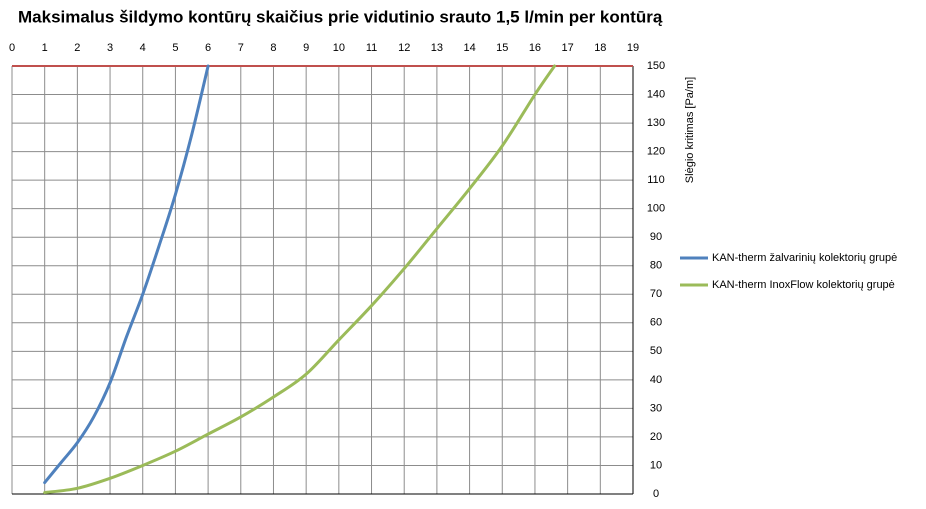 The height and width of the screenshot is (509, 926). I want to click on x-tick-label: 16, so click(535, 48).